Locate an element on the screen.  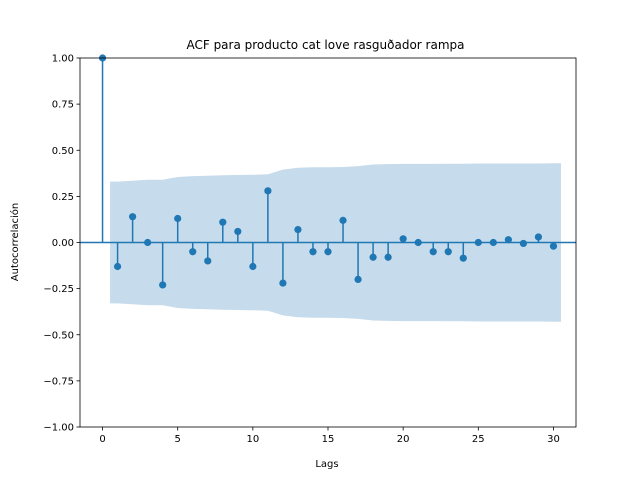
x-tick-label: 20 is located at coordinates (403, 439).